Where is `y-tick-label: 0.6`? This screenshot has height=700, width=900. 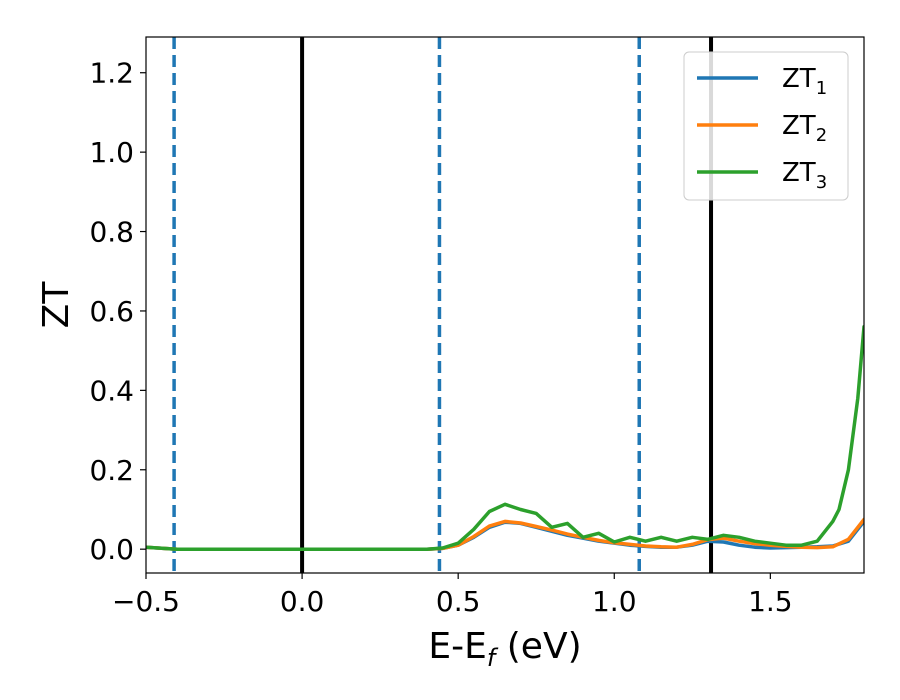
y-tick-label: 0.6 is located at coordinates (111, 311).